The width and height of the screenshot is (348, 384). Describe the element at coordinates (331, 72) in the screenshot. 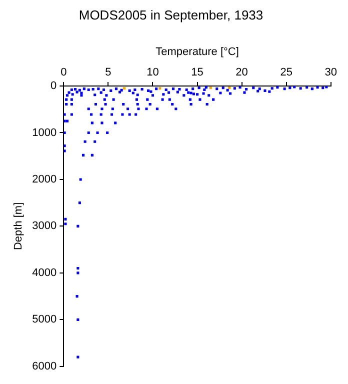

I see `x-tick-label: 30` at that location.